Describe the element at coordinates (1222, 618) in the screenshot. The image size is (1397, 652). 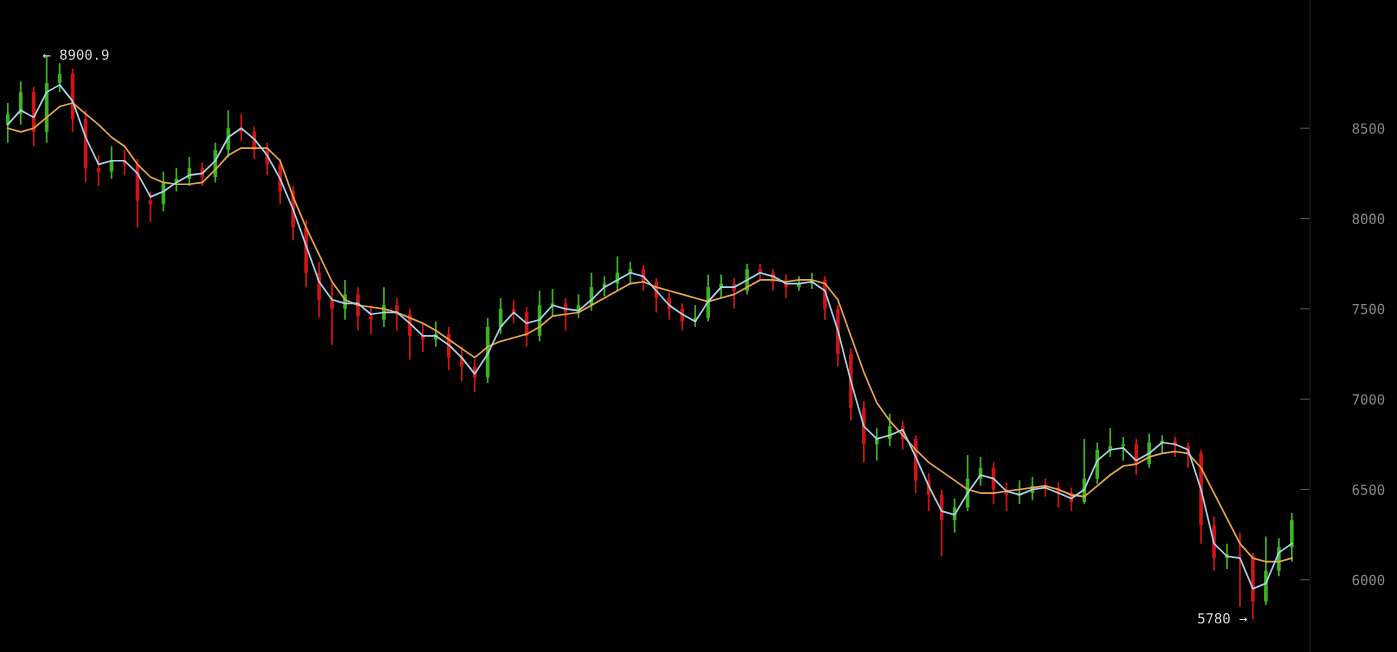
I see `annotation: 5780 →` at that location.